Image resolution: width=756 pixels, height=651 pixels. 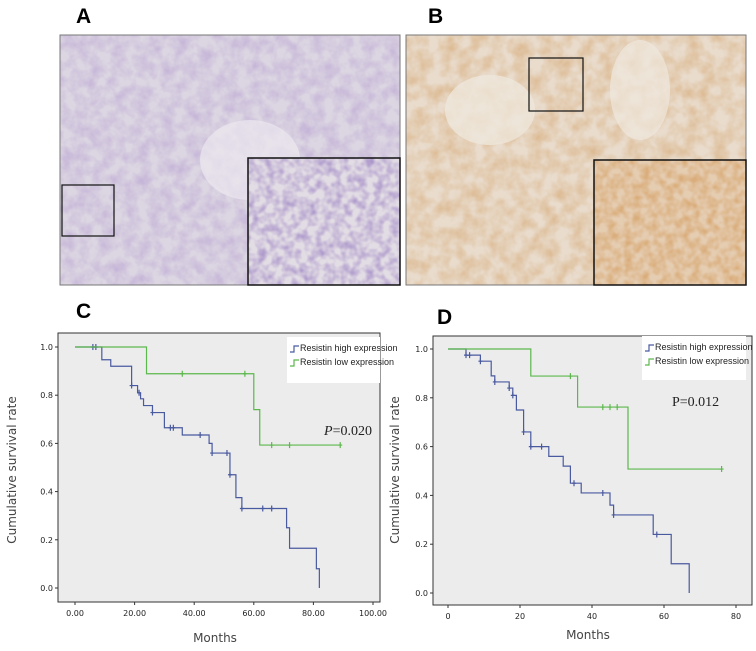 I want to click on region-box-a, so click(x=88, y=210).